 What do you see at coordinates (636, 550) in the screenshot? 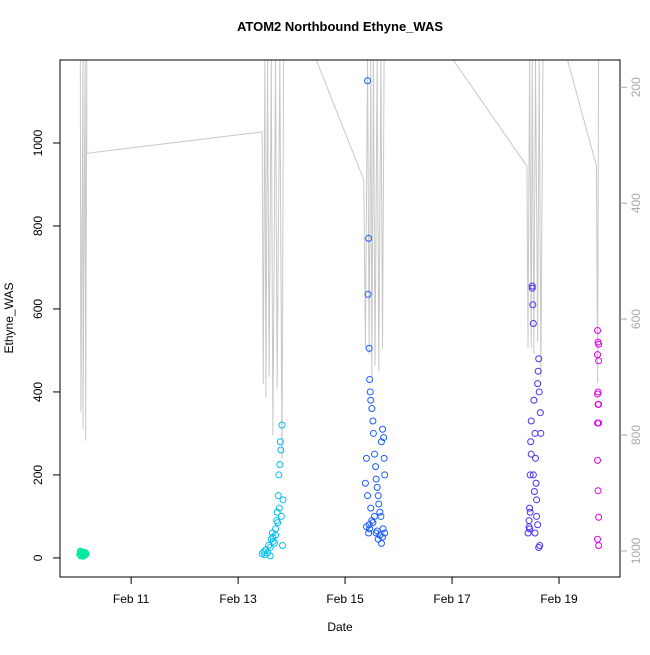
I see `y2-tick-label: 1000` at bounding box center [636, 550].